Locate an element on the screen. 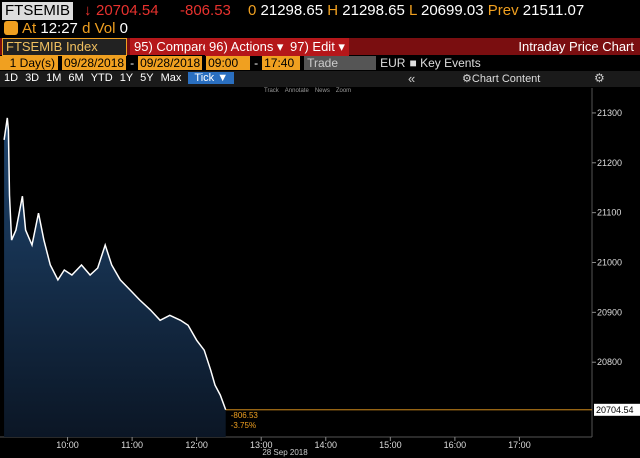 Image resolution: width=640 pixels, height=458 pixels. x-tick-label: 11:00 is located at coordinates (132, 445).